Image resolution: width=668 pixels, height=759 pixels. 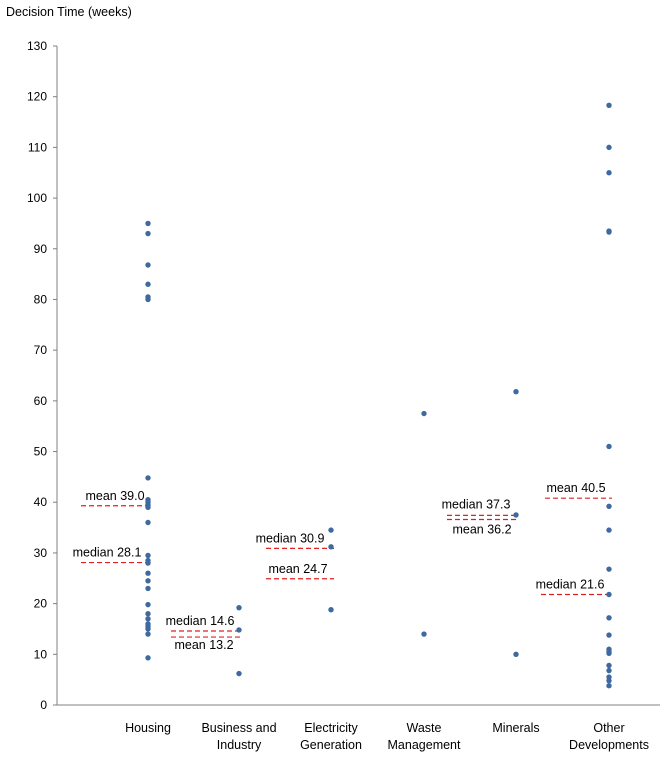 I want to click on x-category-label-line: Other, so click(x=608, y=728).